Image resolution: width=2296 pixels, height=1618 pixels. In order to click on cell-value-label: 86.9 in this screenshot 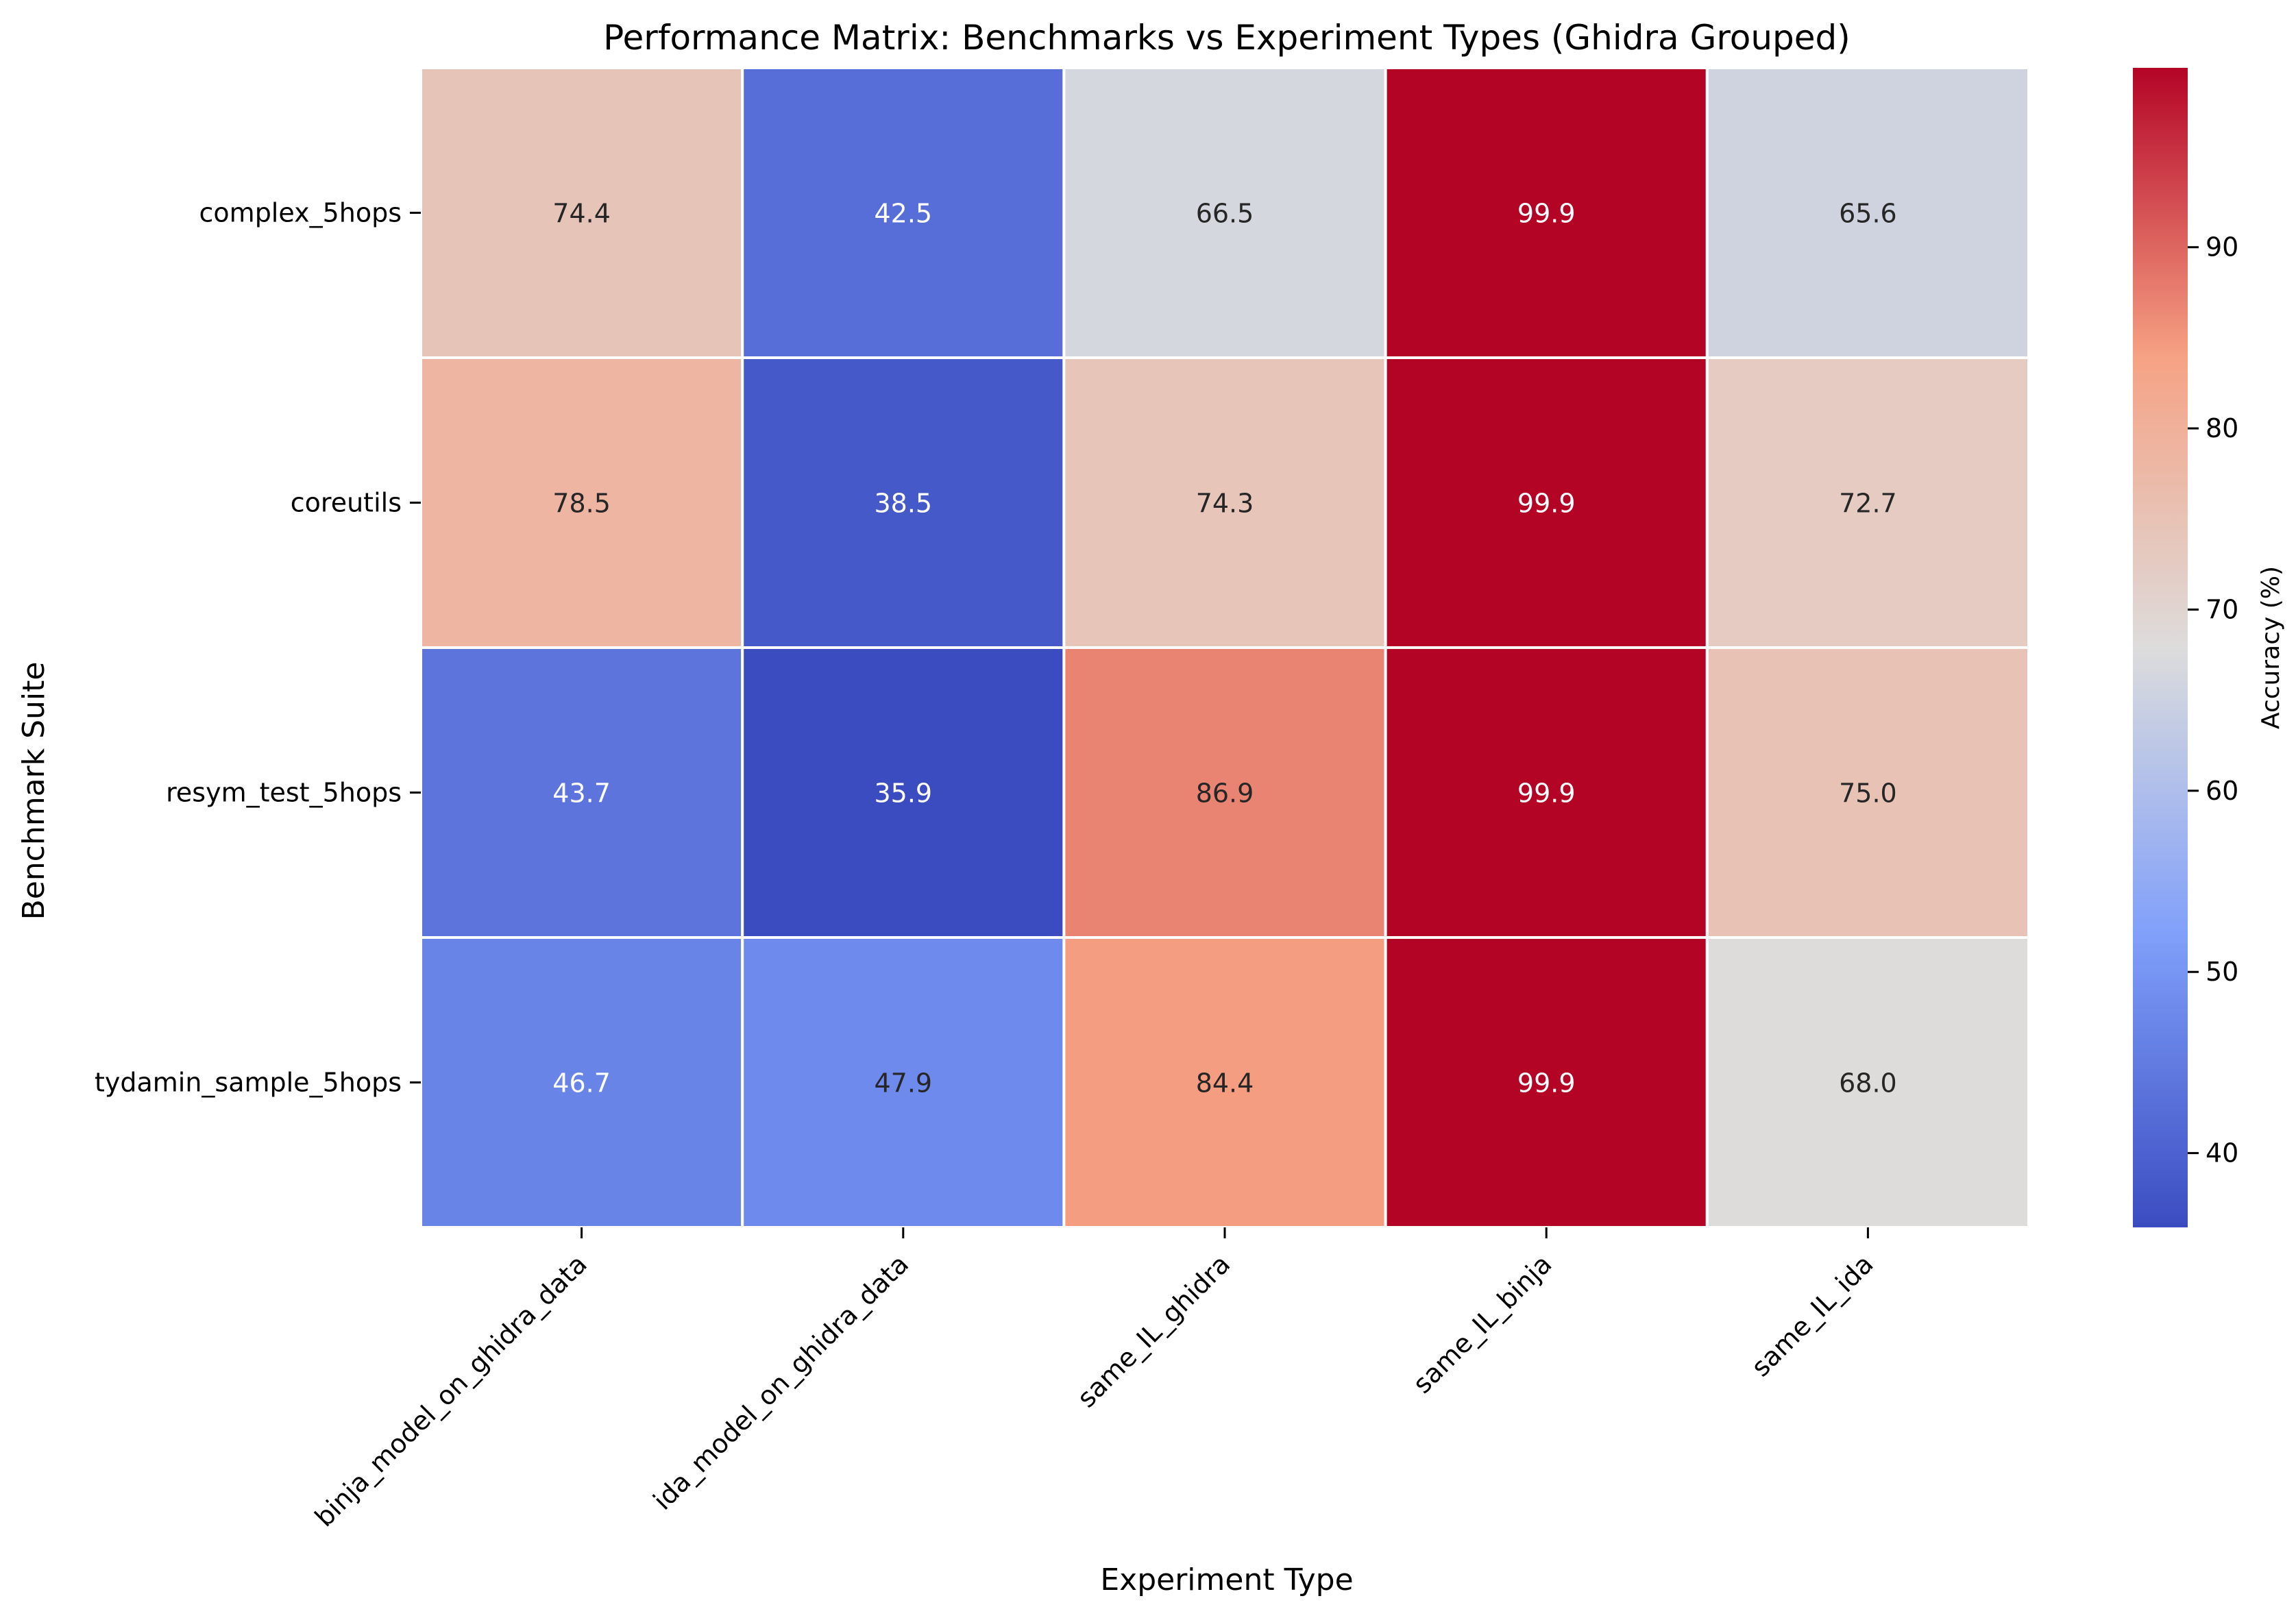, I will do `click(1225, 794)`.